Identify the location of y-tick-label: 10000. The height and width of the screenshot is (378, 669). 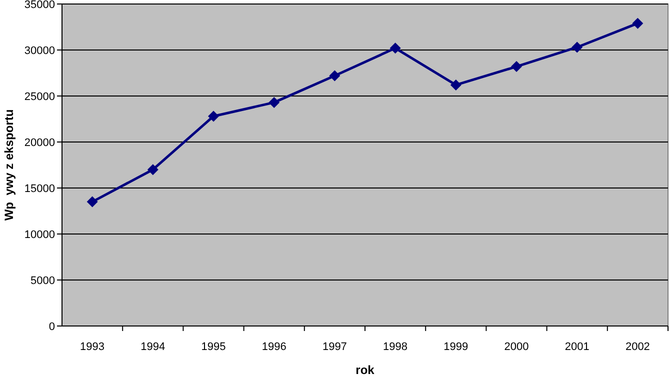
(39, 234).